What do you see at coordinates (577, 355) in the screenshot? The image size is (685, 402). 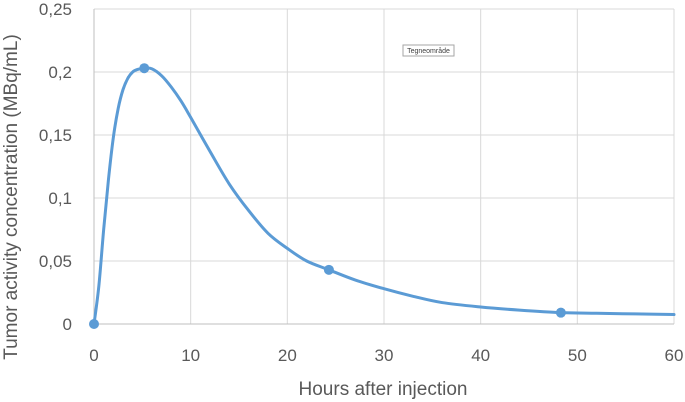 I see `x-tick-label: 50` at bounding box center [577, 355].